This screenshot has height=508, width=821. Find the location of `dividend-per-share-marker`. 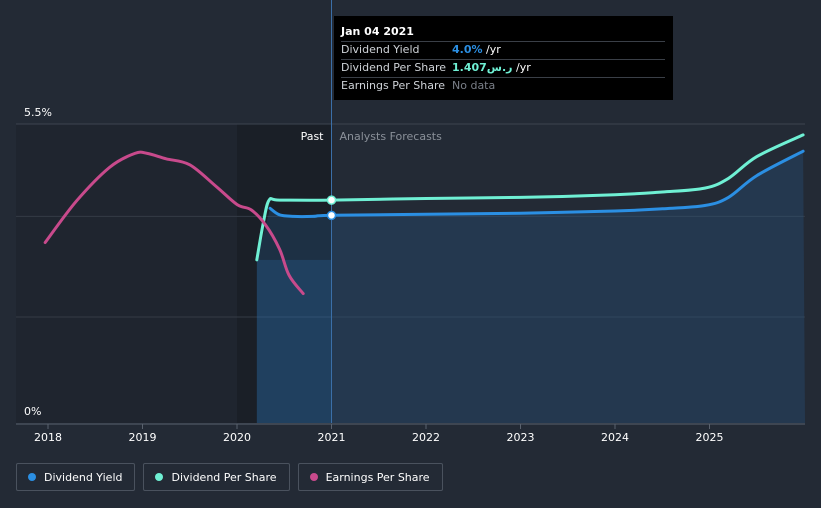

dividend-per-share-marker is located at coordinates (331, 200).